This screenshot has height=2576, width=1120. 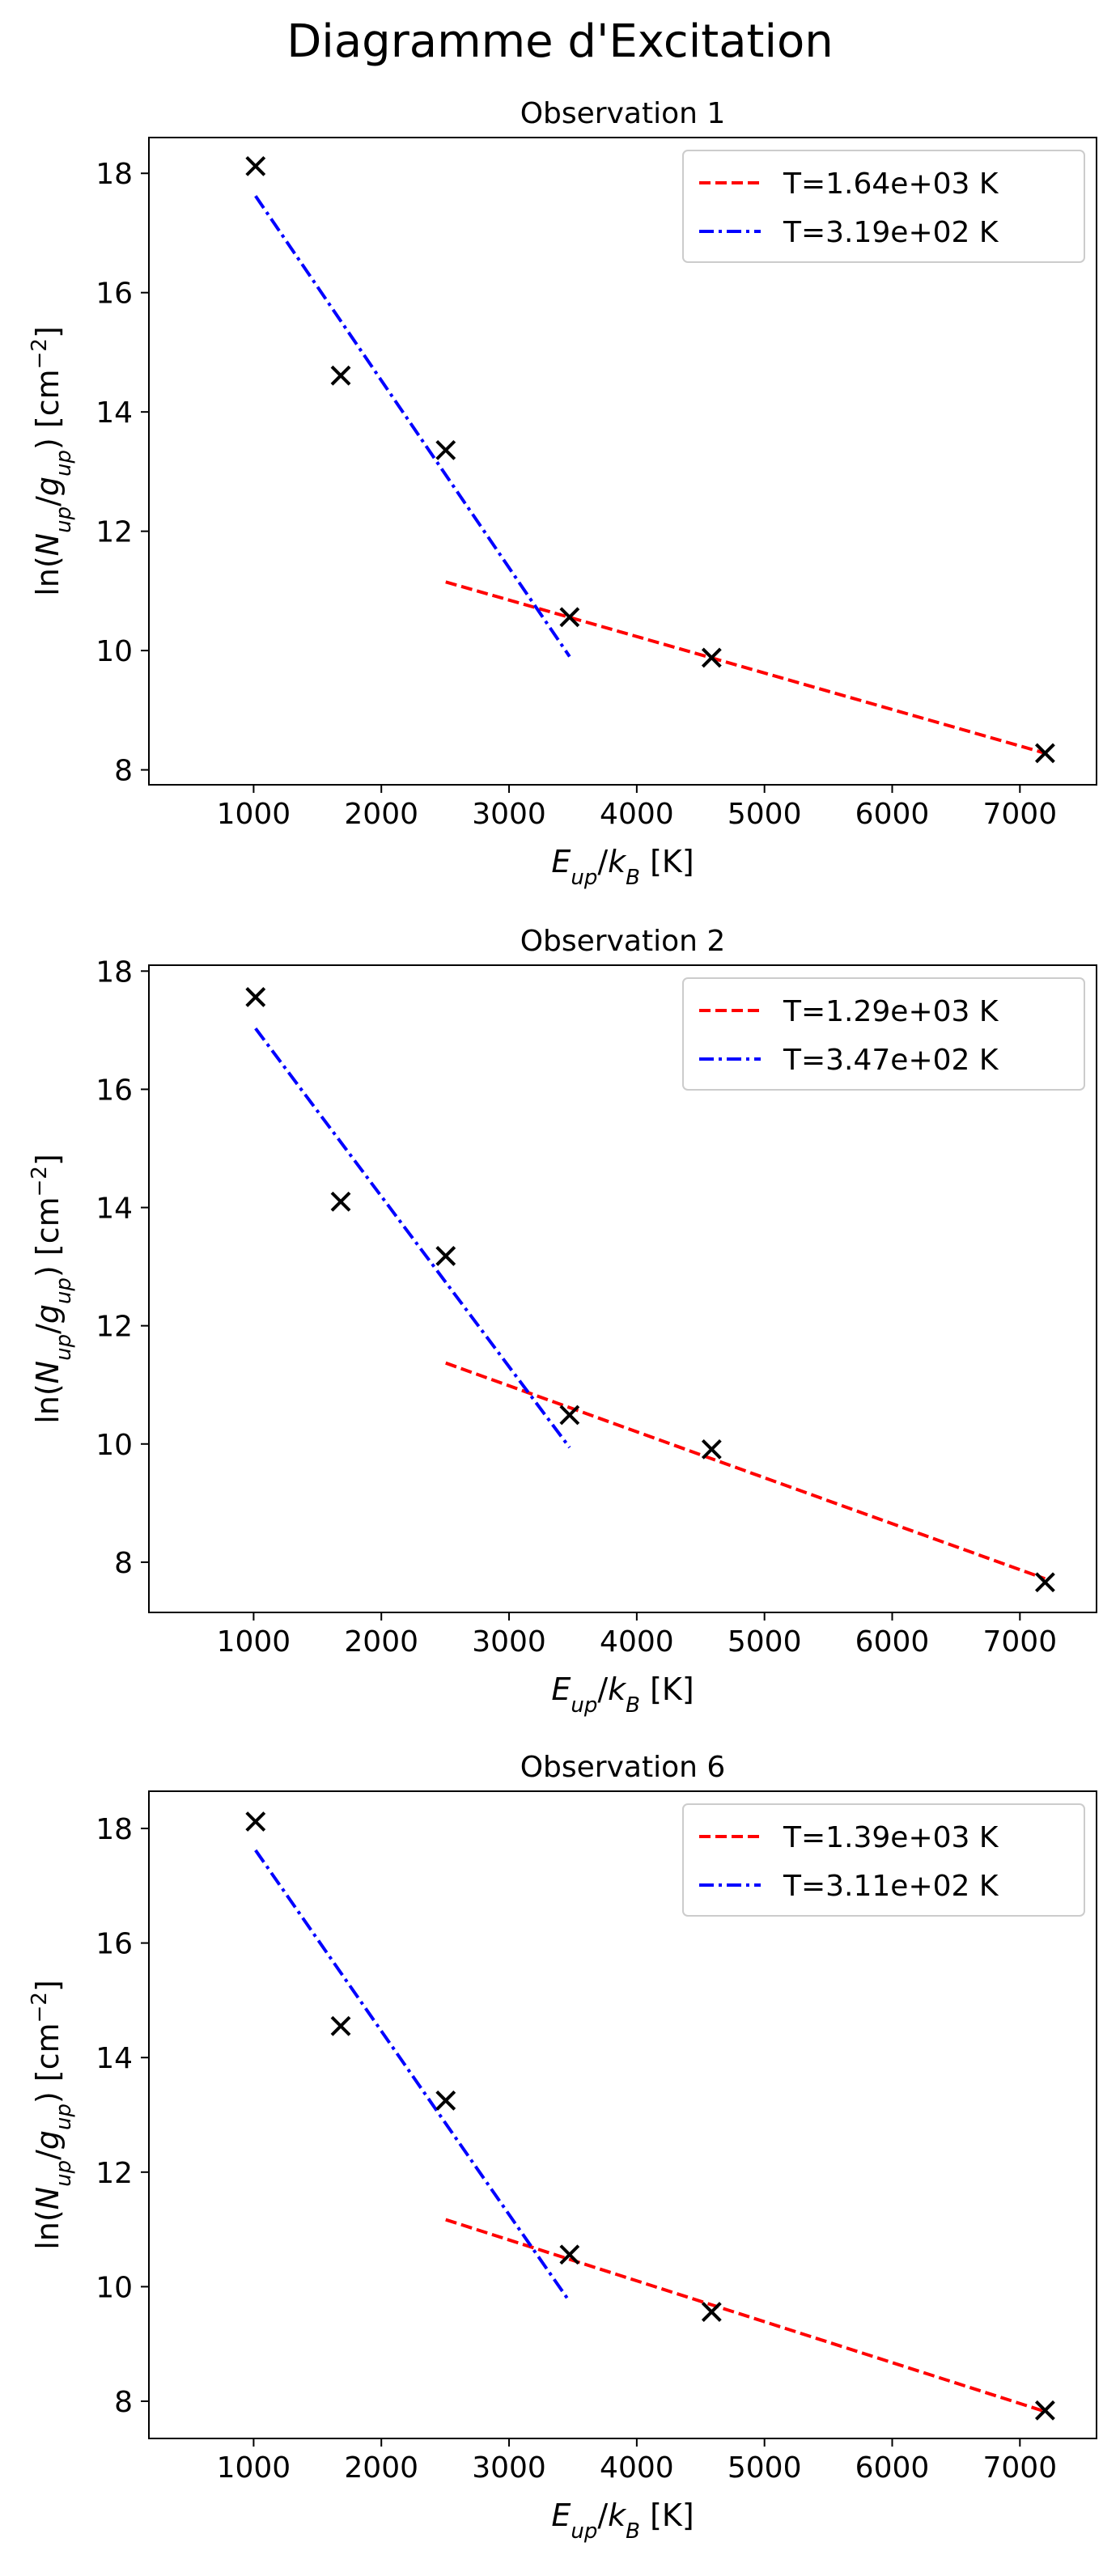 I want to click on legend-label: T=3.47e+02 K, so click(x=891, y=1060).